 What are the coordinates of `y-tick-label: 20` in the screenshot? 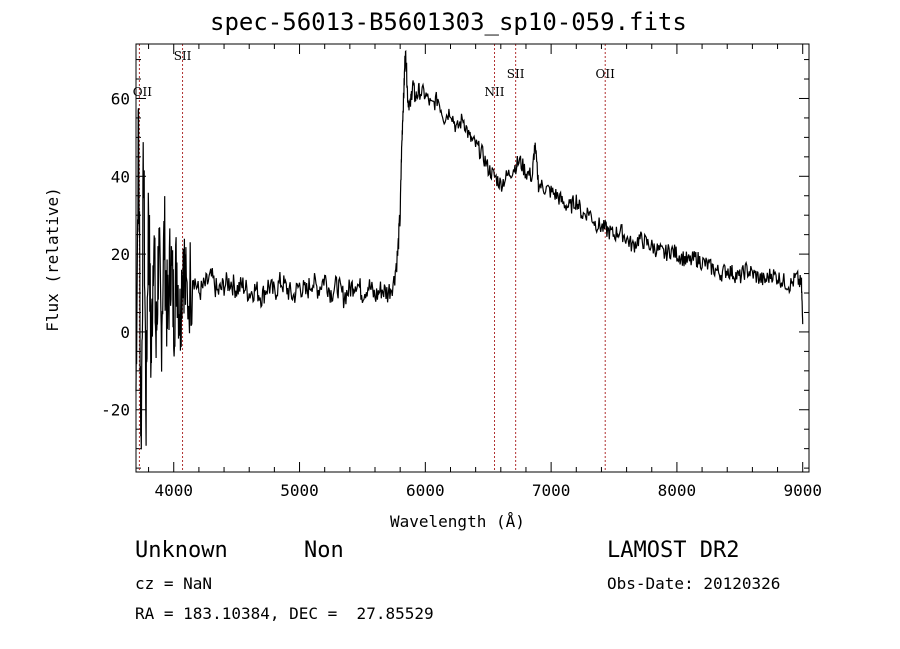 It's located at (120, 254).